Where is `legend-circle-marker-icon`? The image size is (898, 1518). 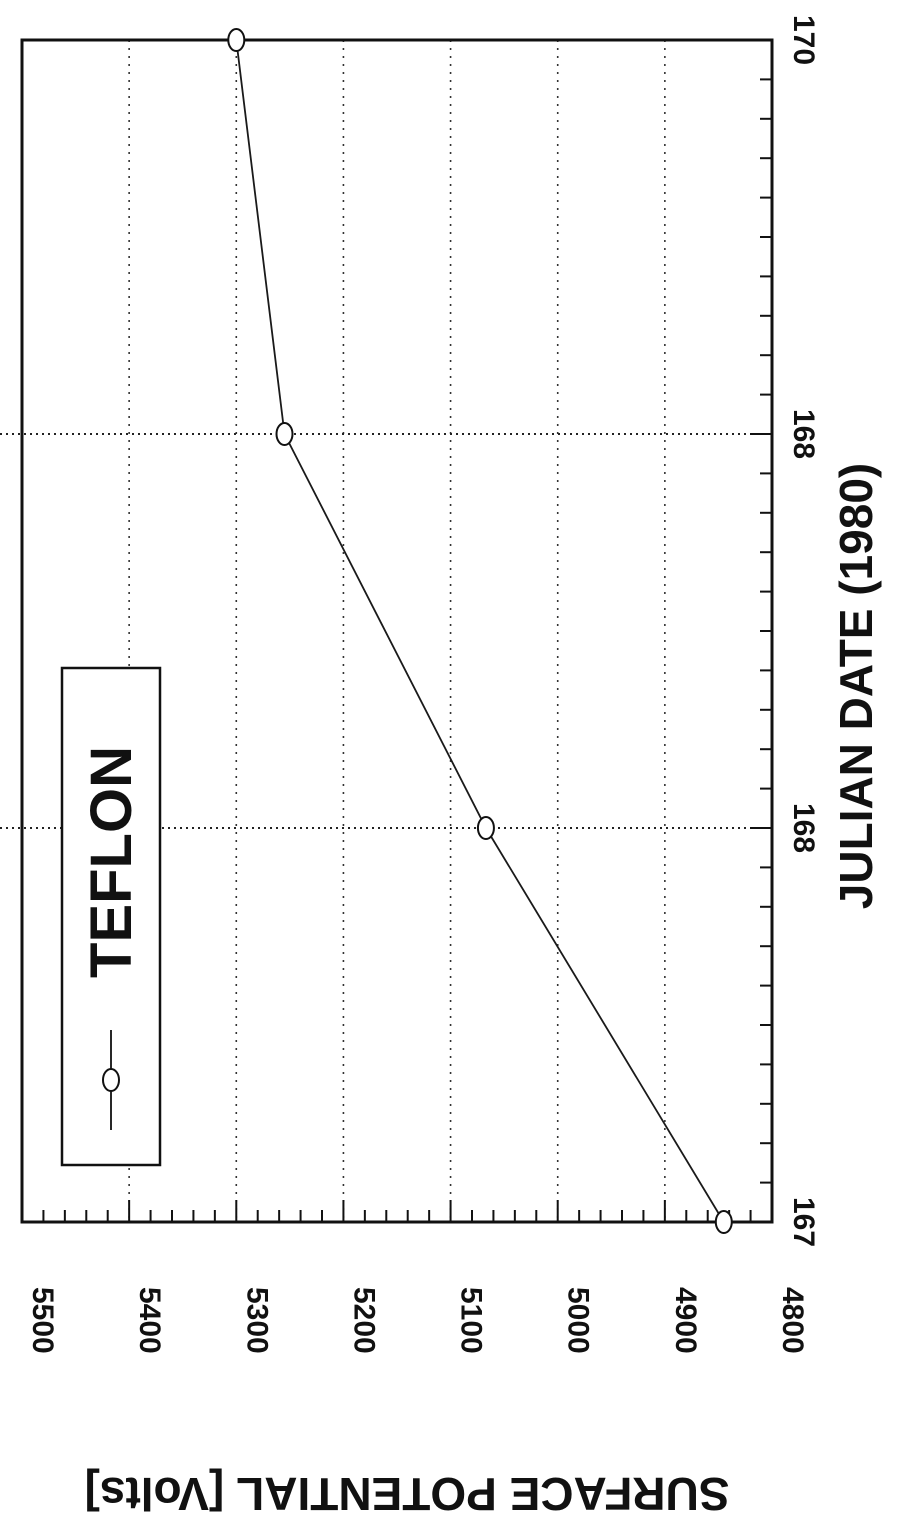
legend-circle-marker-icon is located at coordinates (111, 1080).